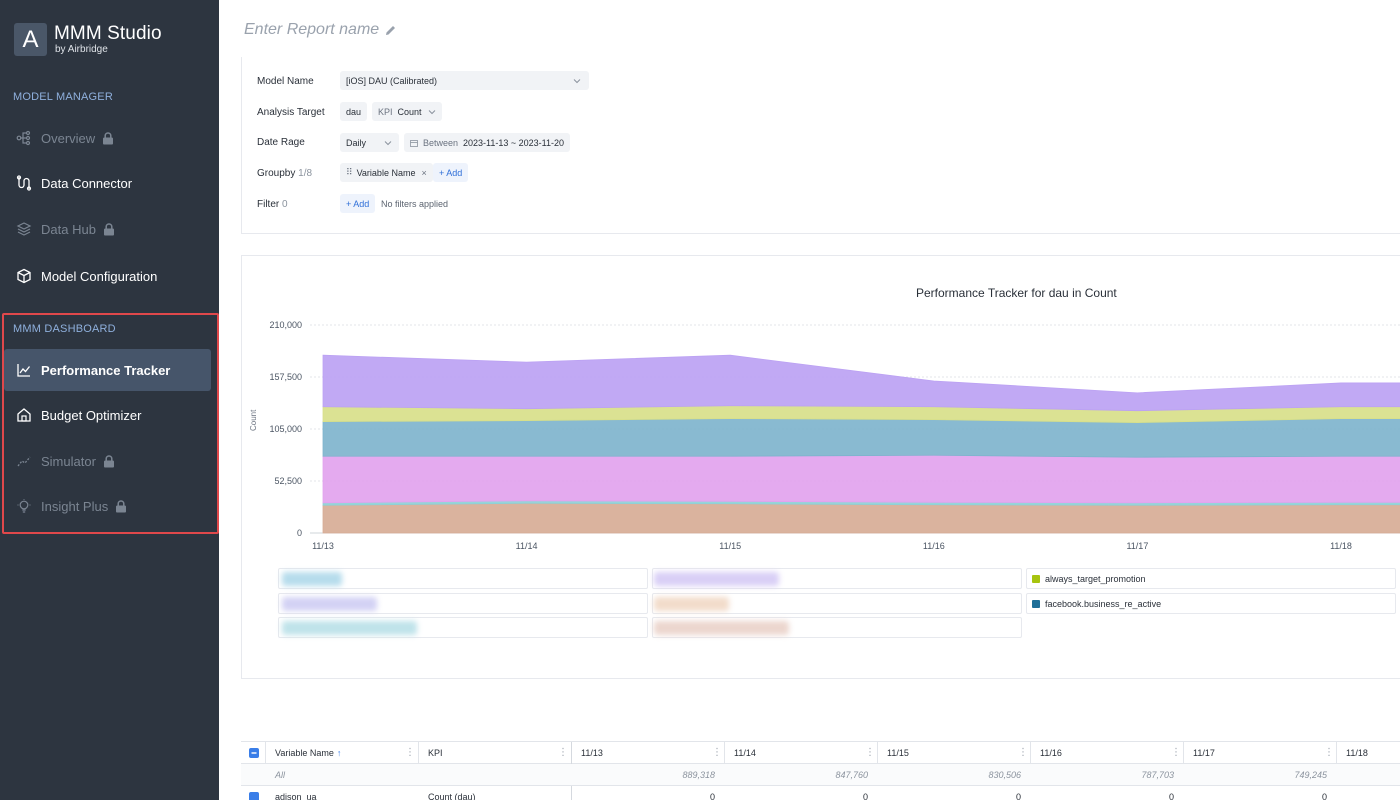 This screenshot has width=1400, height=800. I want to click on groupby-chip-label: Variable Name, so click(386, 172).